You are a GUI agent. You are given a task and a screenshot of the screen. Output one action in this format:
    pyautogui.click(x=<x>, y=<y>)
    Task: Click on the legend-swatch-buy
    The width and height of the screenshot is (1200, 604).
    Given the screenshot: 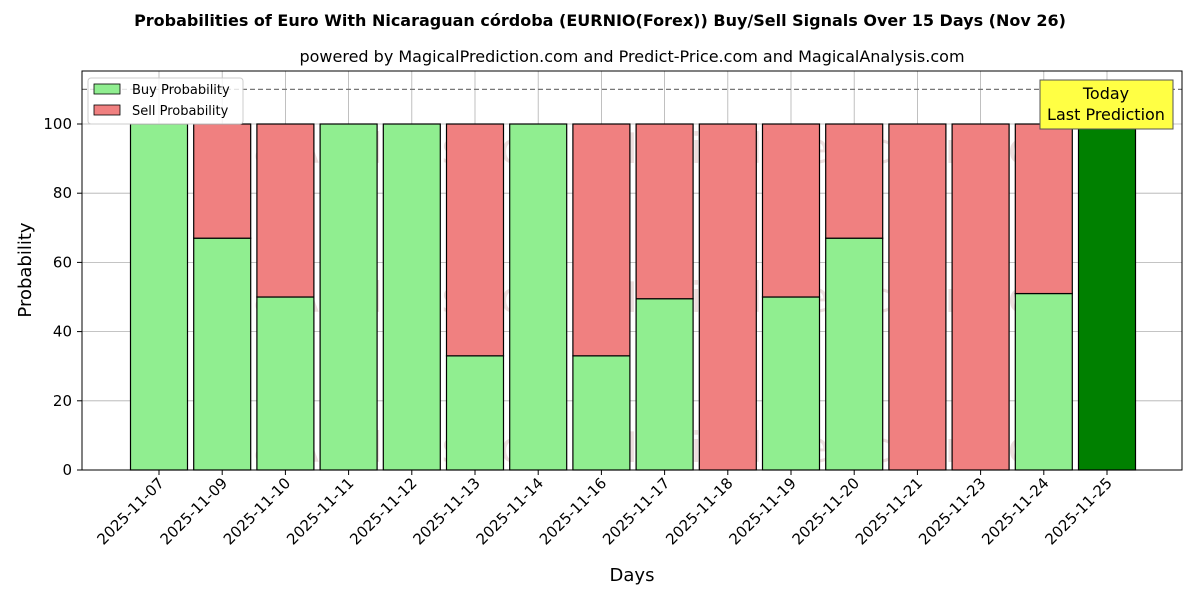 What is the action you would take?
    pyautogui.click(x=107, y=89)
    